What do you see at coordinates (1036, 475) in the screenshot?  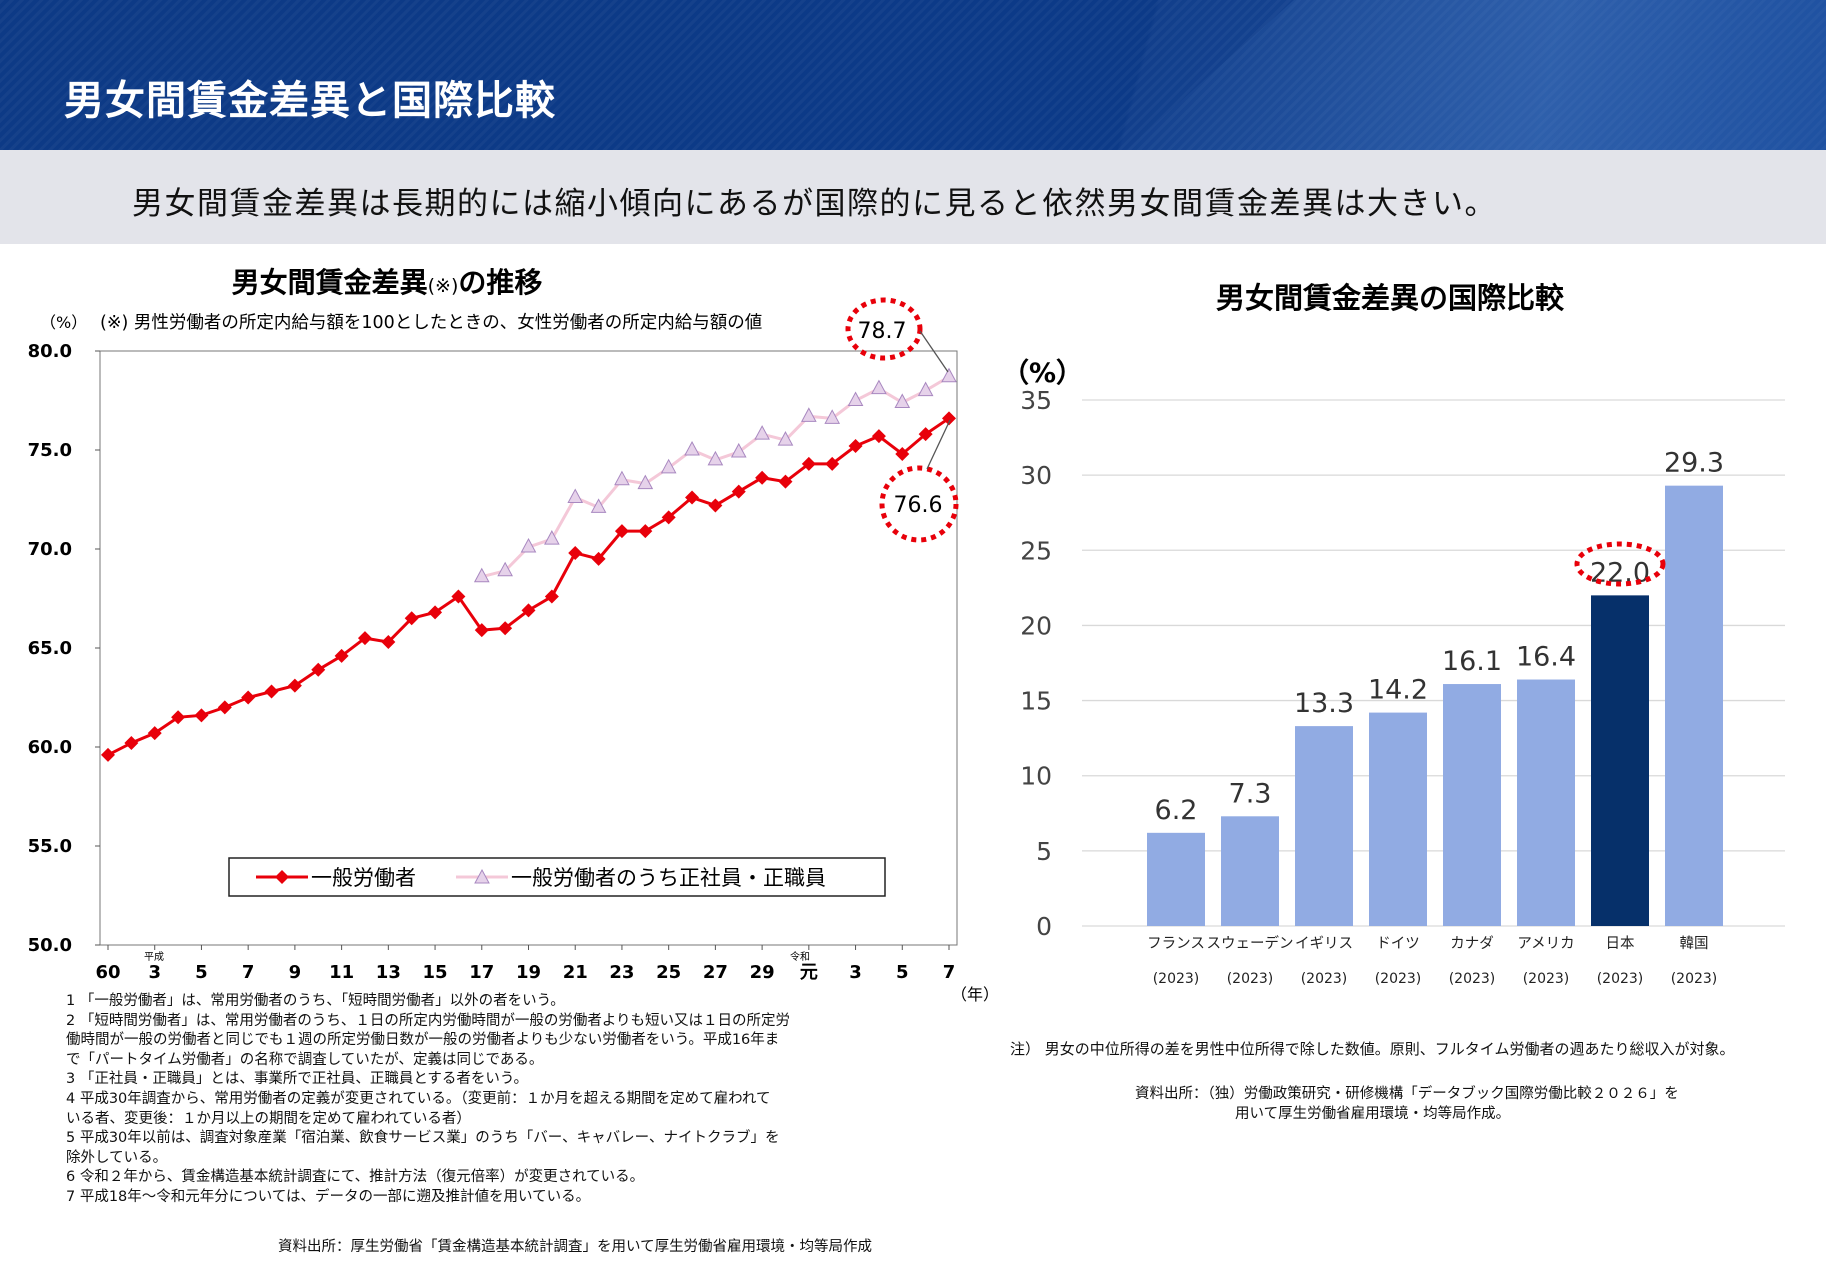 I see `bar-y-tick-label: 30` at bounding box center [1036, 475].